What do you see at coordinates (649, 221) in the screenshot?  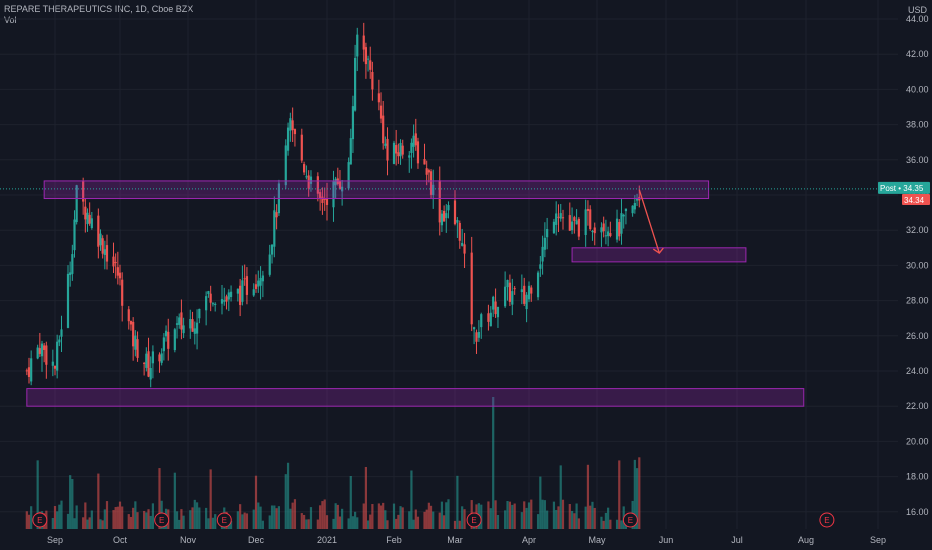 I see `projection-arrow-line` at bounding box center [649, 221].